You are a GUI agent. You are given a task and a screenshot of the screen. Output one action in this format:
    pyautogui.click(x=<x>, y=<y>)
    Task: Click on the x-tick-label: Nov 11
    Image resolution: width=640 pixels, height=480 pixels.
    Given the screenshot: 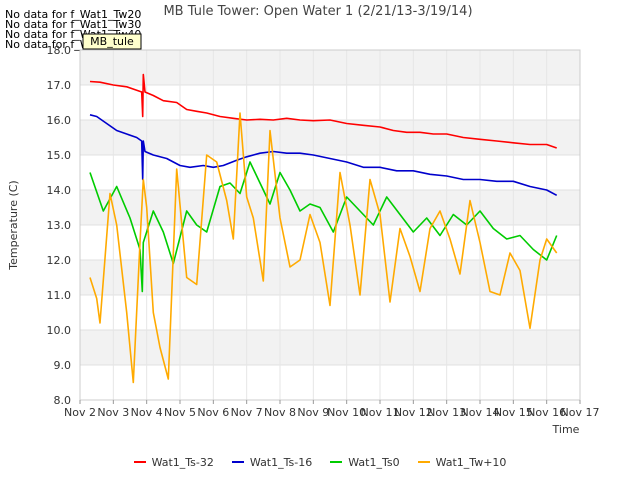 What is the action you would take?
    pyautogui.click(x=380, y=412)
    